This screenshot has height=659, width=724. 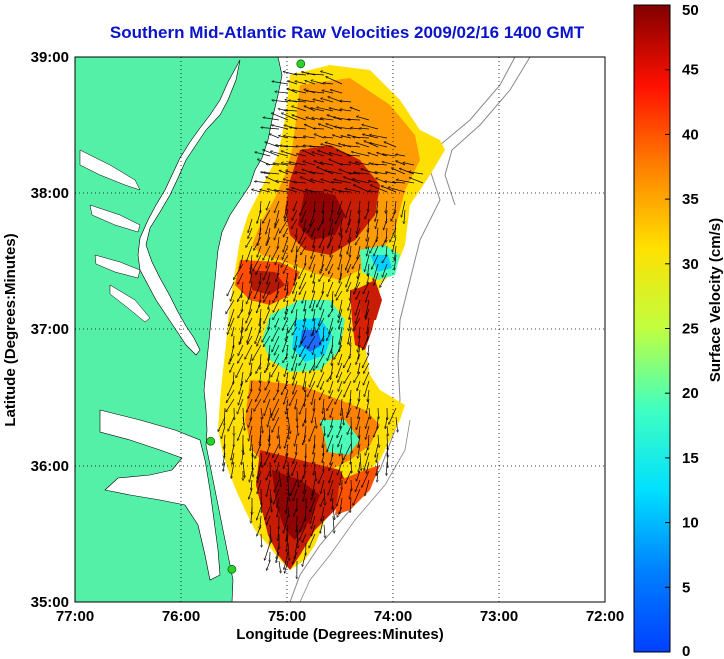 What do you see at coordinates (75, 616) in the screenshot?
I see `x-tick-label: 77:00` at bounding box center [75, 616].